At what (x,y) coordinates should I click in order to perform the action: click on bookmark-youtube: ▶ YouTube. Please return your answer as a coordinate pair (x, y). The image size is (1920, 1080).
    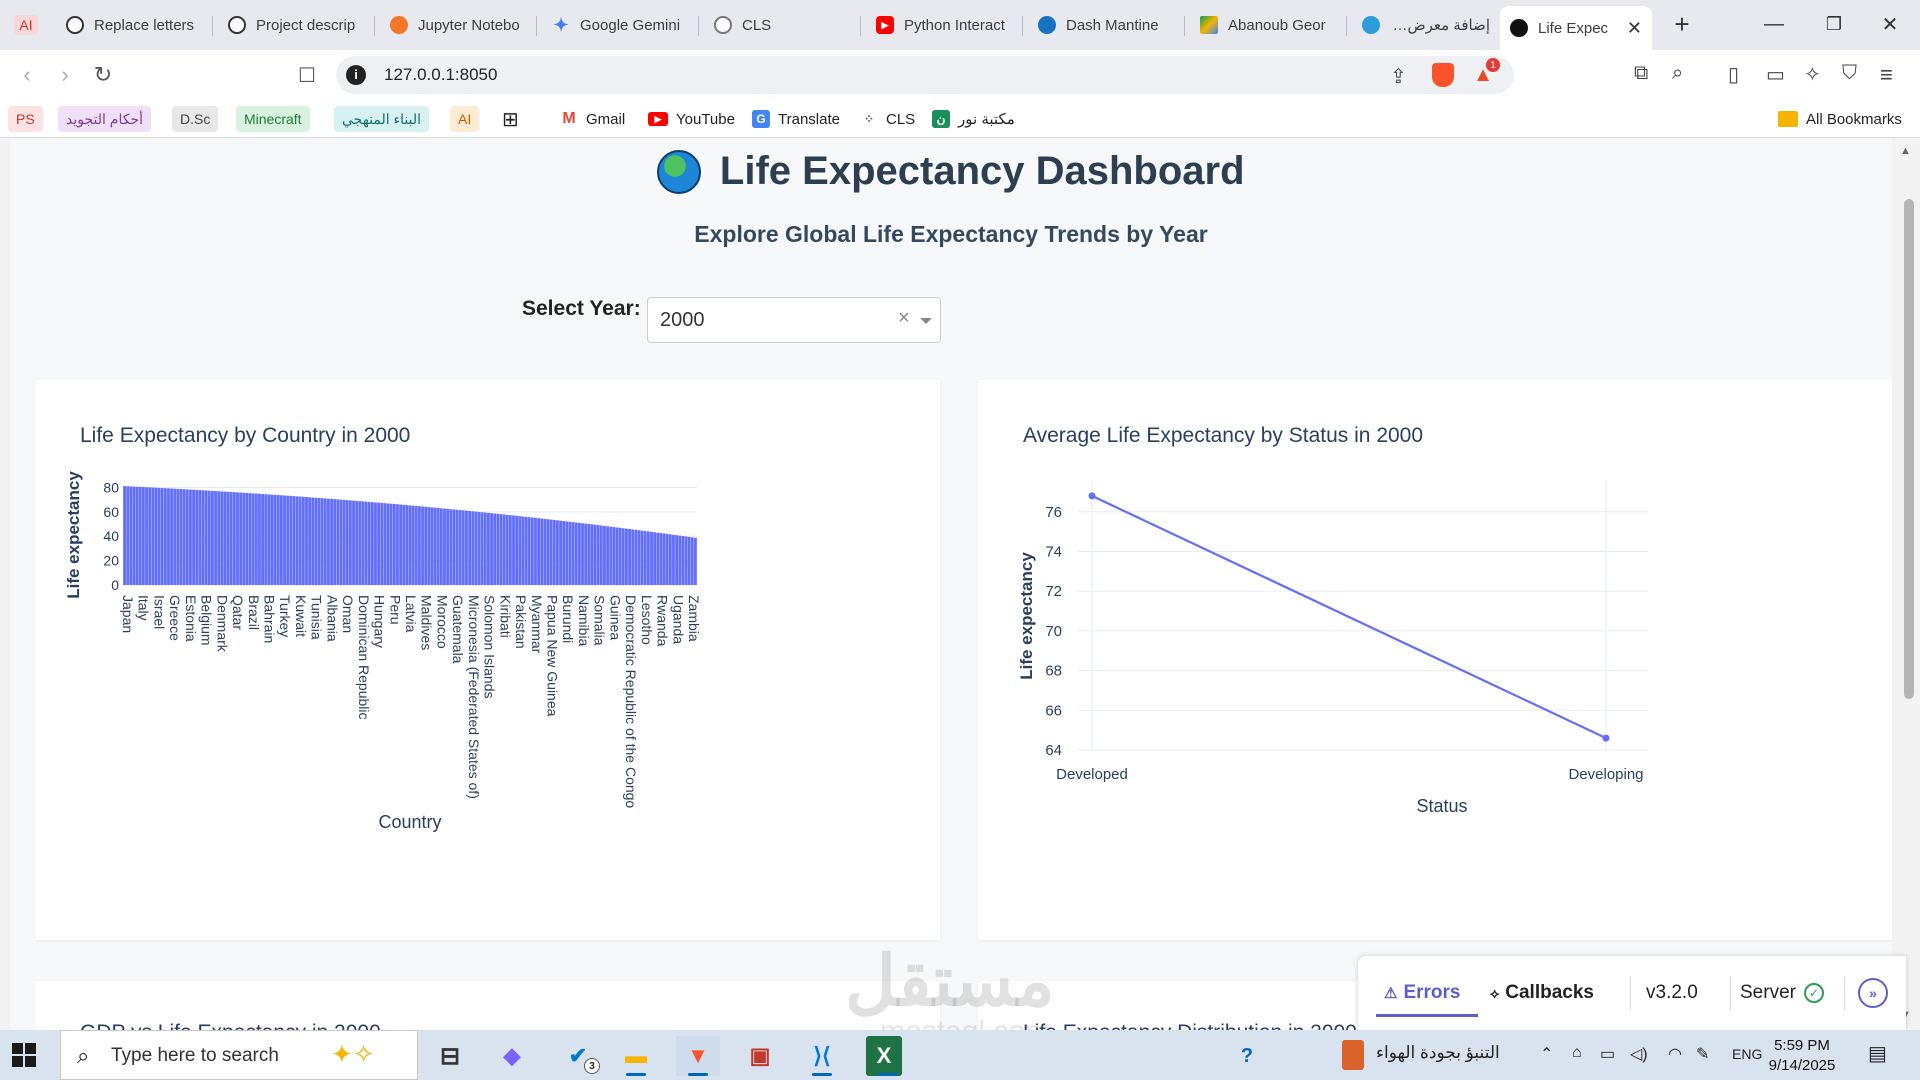
    Looking at the image, I should click on (691, 119).